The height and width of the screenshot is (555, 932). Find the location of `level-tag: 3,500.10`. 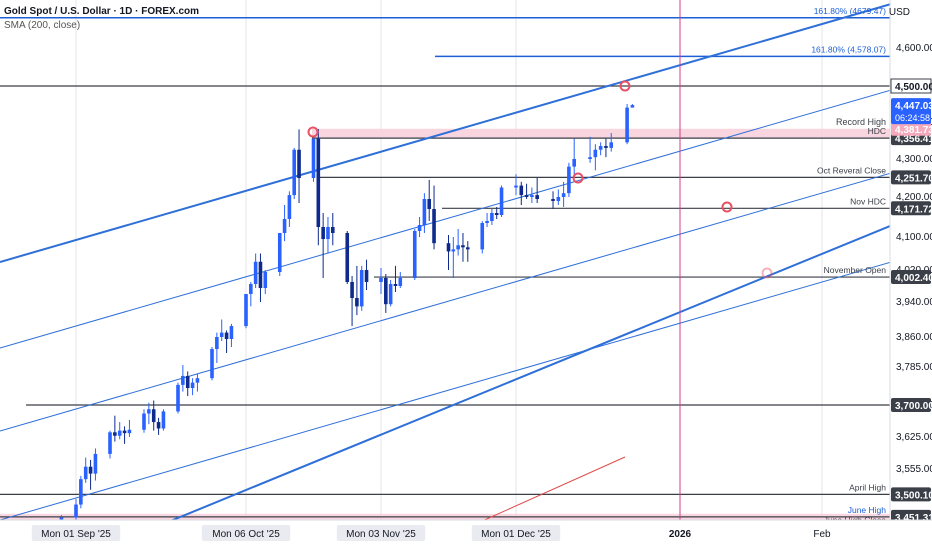

level-tag: 3,500.10 is located at coordinates (913, 495).